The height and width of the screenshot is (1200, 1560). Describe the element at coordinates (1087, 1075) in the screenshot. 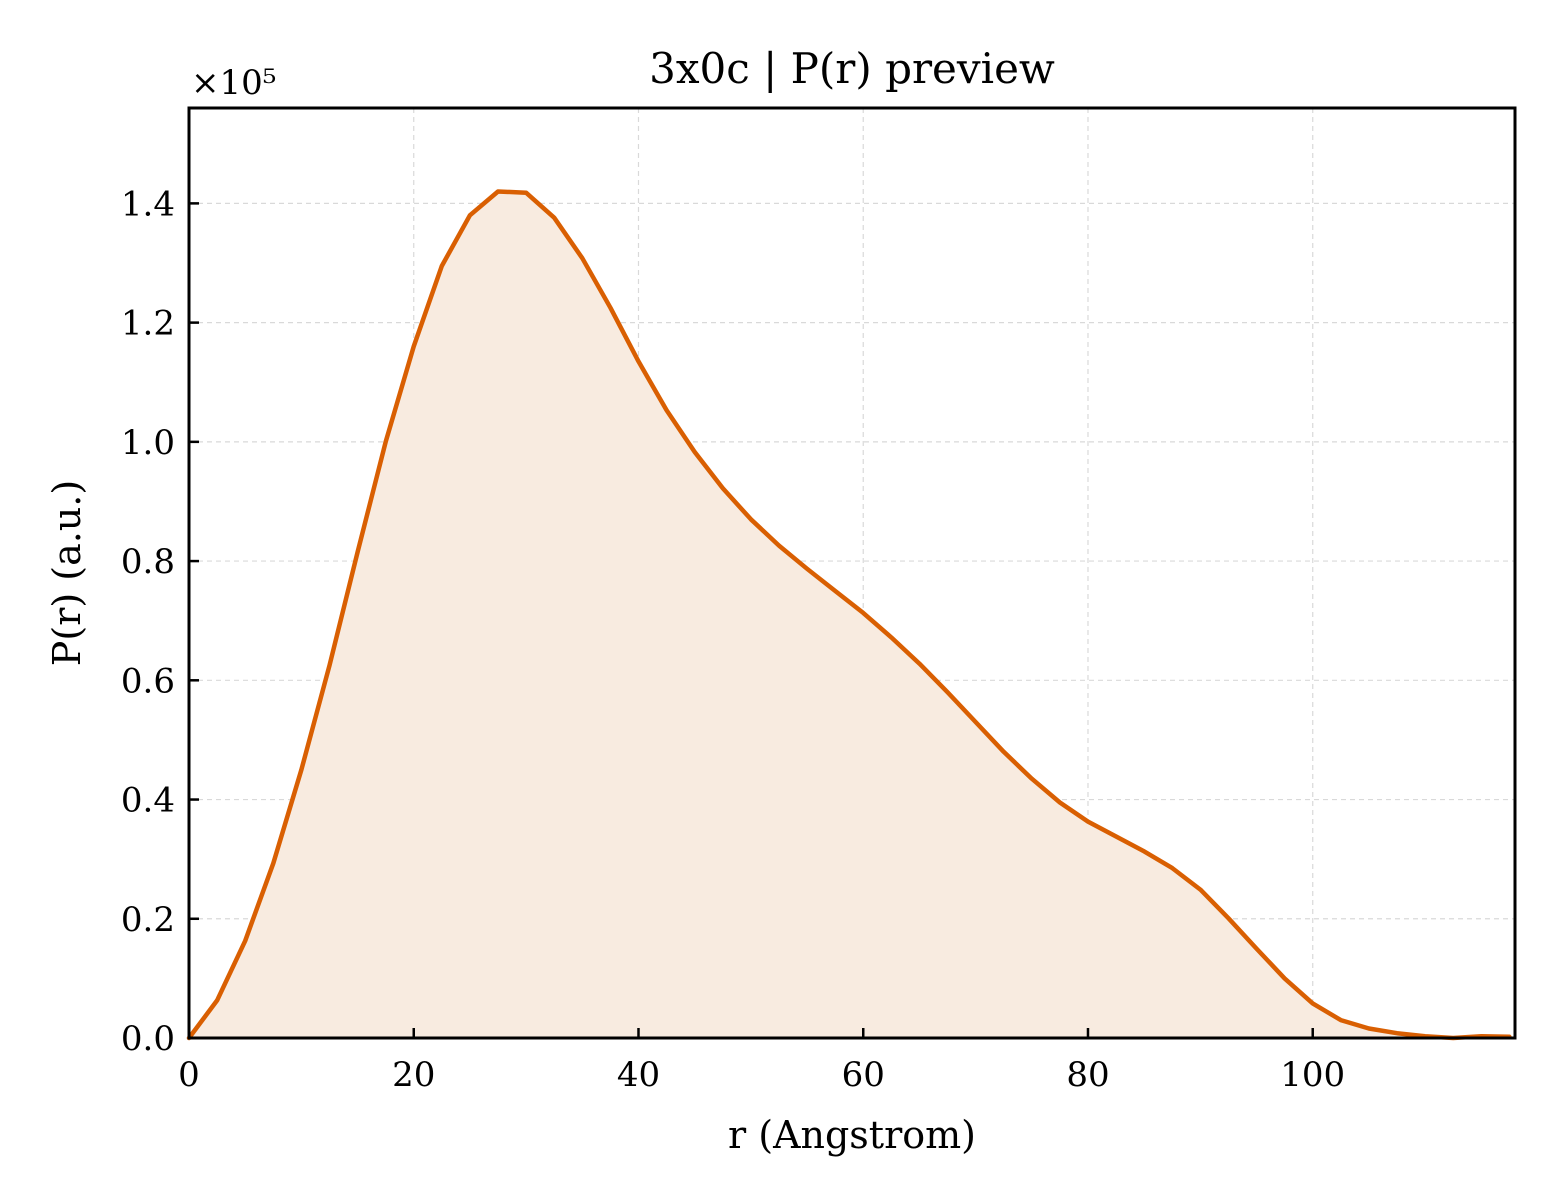

I see `x-tick-label: 80` at that location.